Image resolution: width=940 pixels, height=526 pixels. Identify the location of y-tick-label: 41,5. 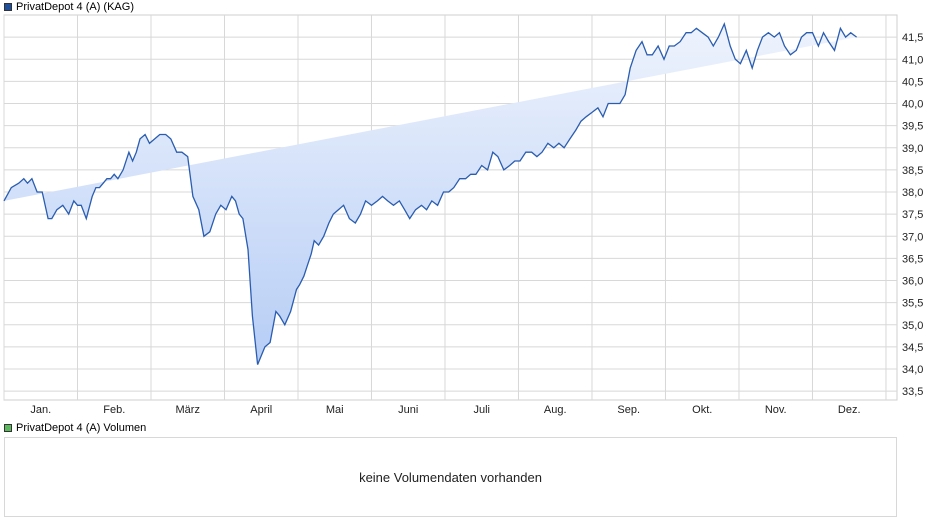
(912, 38).